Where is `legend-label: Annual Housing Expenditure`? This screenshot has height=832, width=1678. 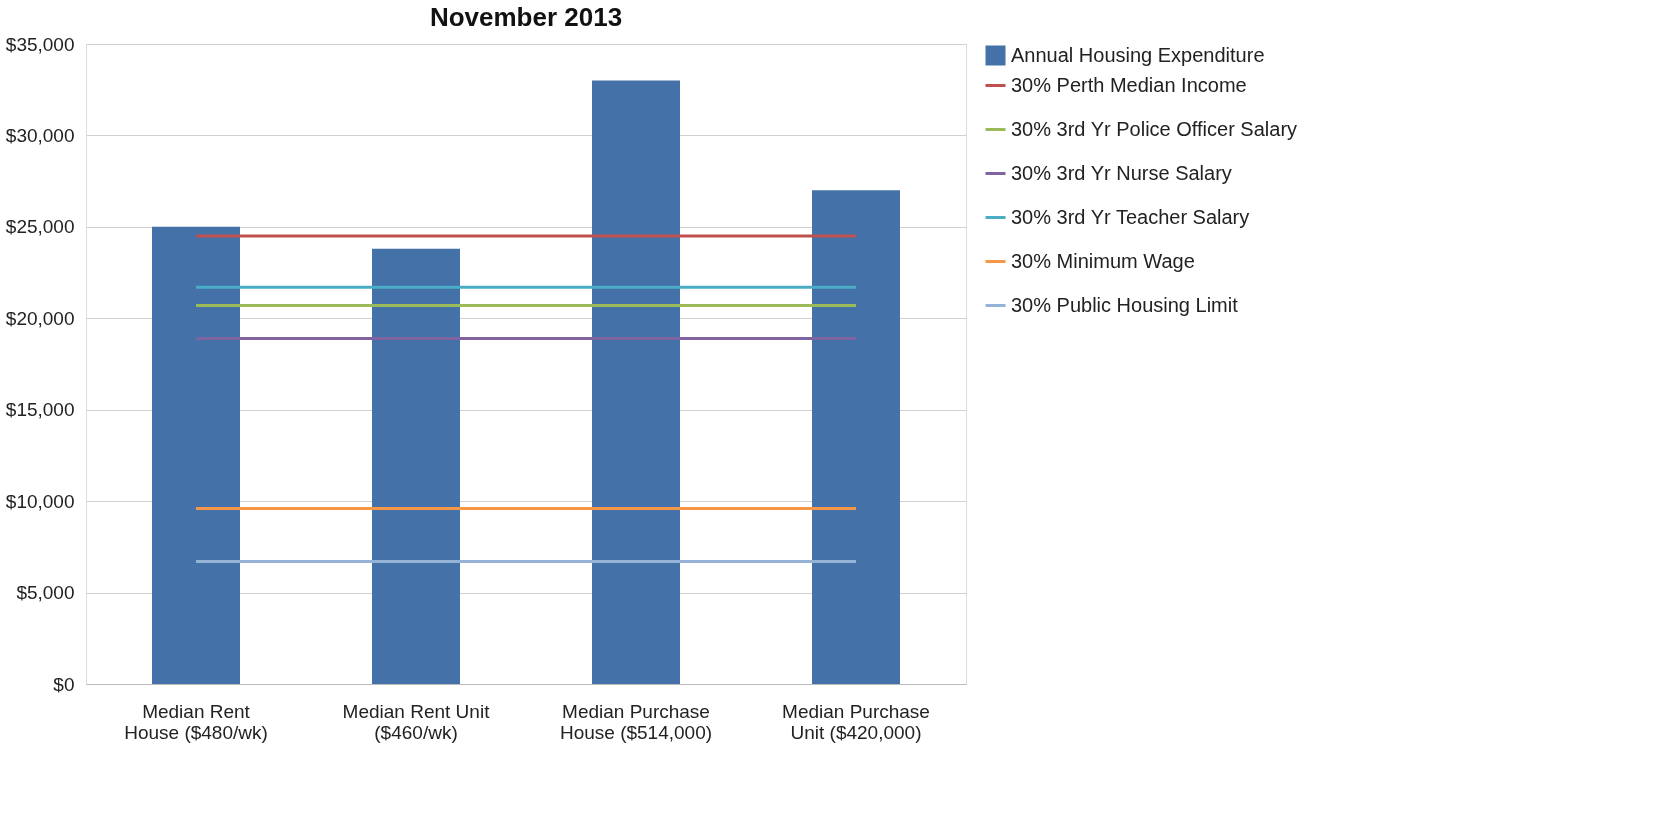
legend-label: Annual Housing Expenditure is located at coordinates (1138, 54).